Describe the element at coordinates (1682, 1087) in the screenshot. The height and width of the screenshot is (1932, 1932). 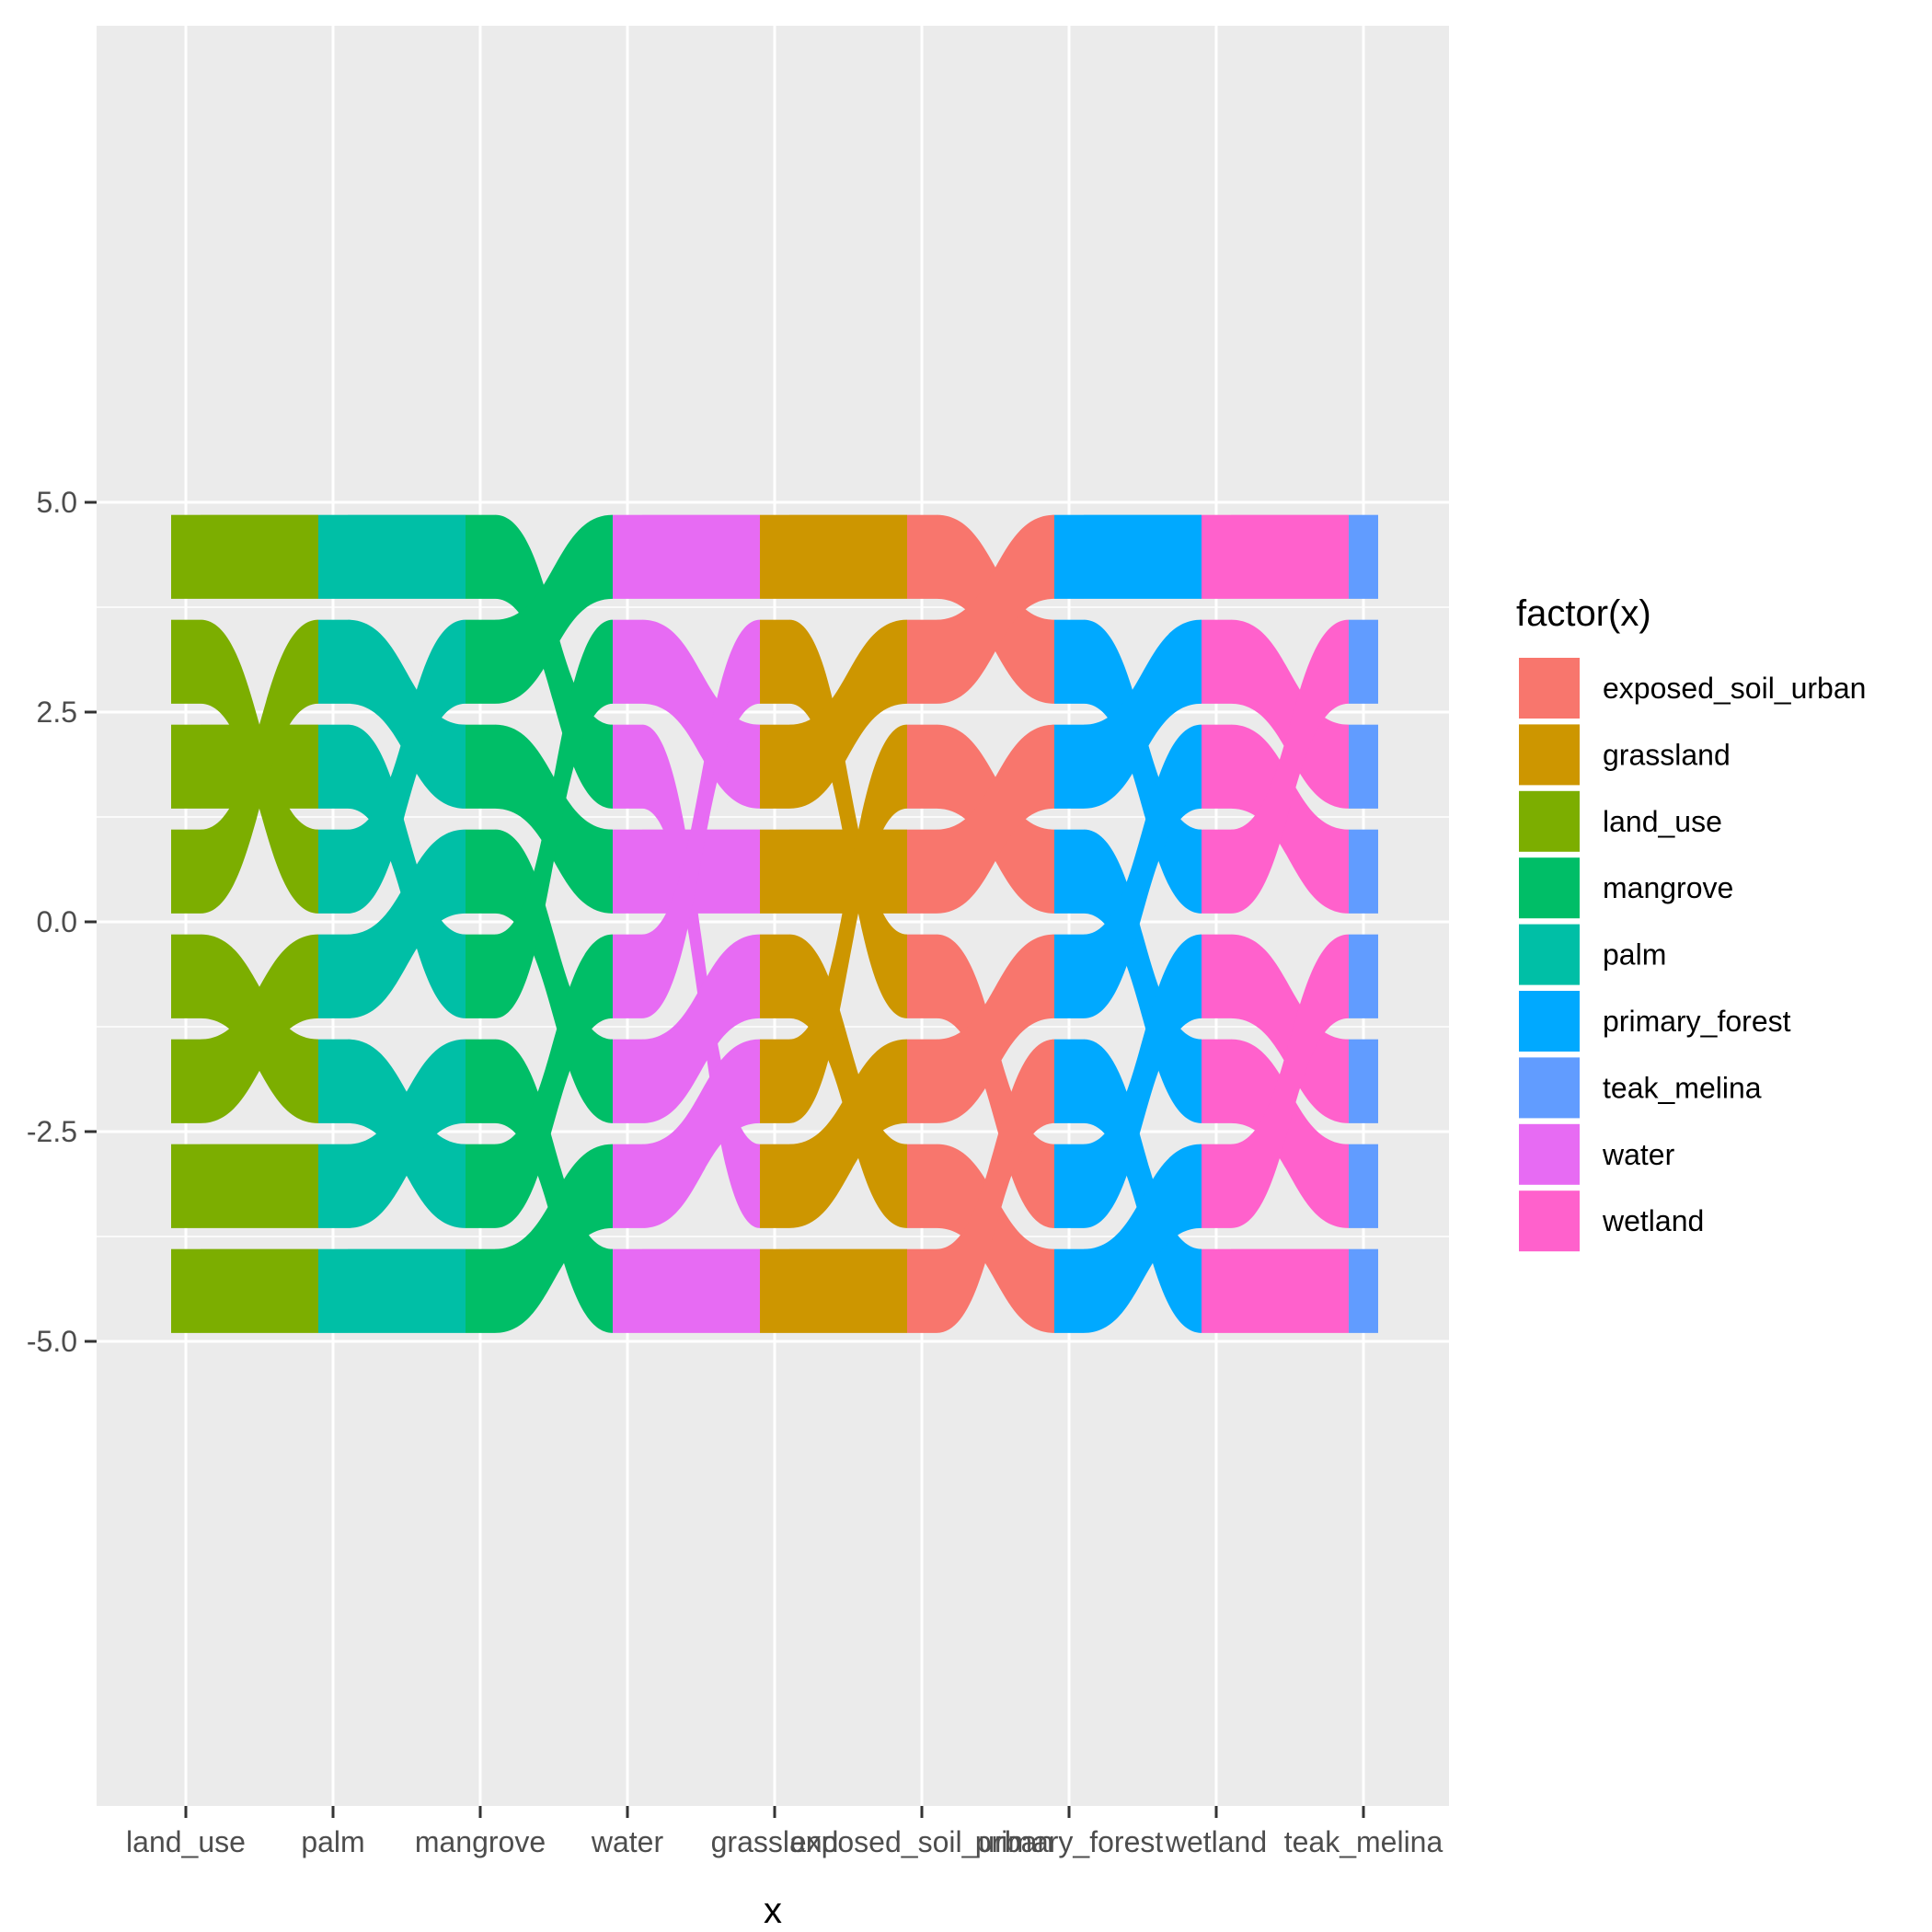
I see `legend-label: teak_melina` at that location.